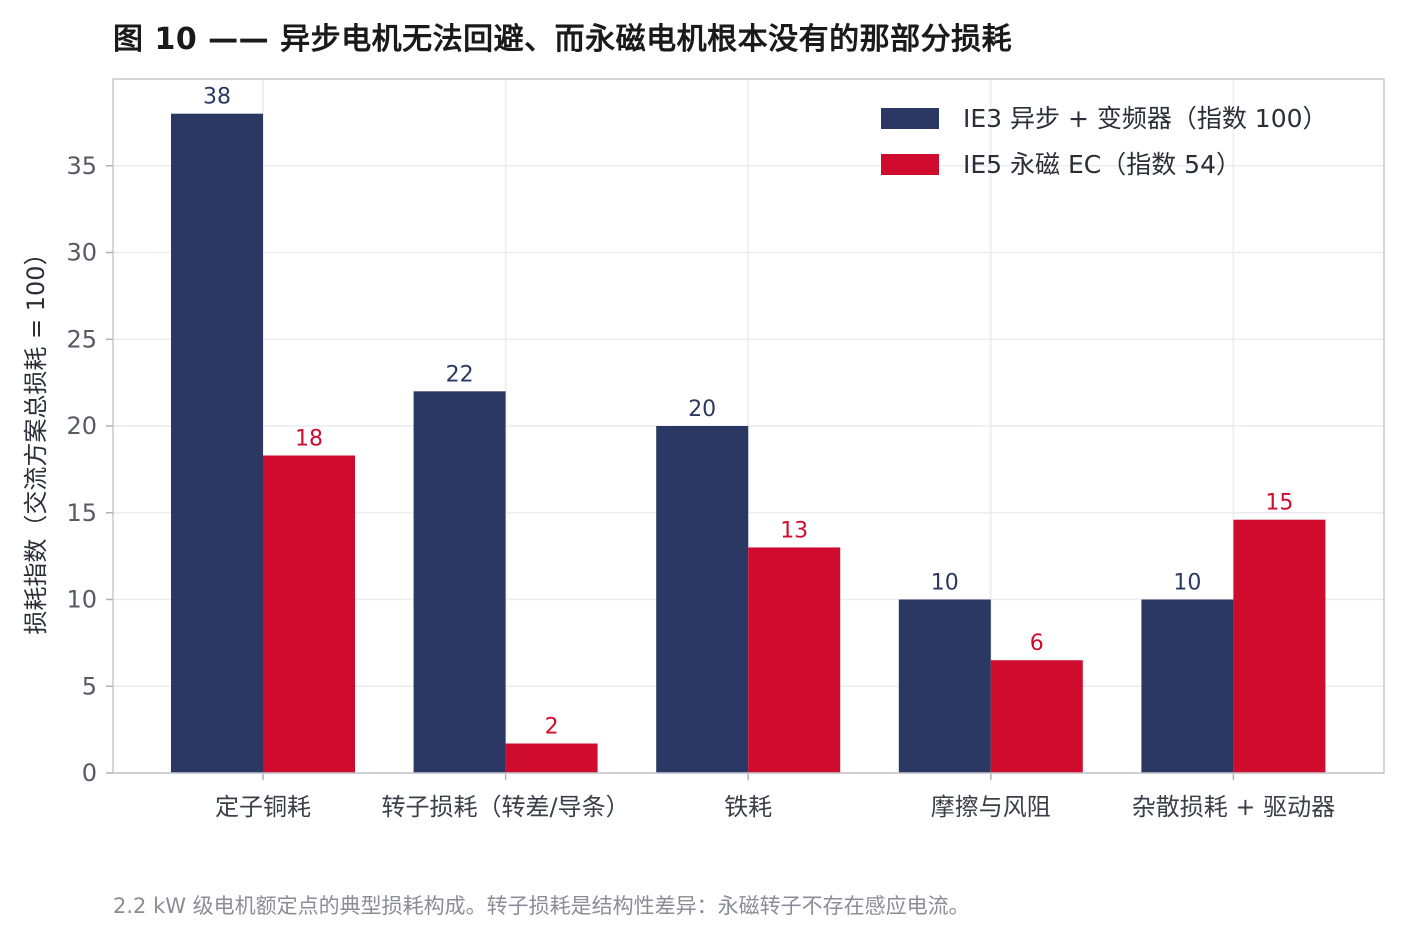  What do you see at coordinates (1037, 643) in the screenshot?
I see `data-label: 6` at bounding box center [1037, 643].